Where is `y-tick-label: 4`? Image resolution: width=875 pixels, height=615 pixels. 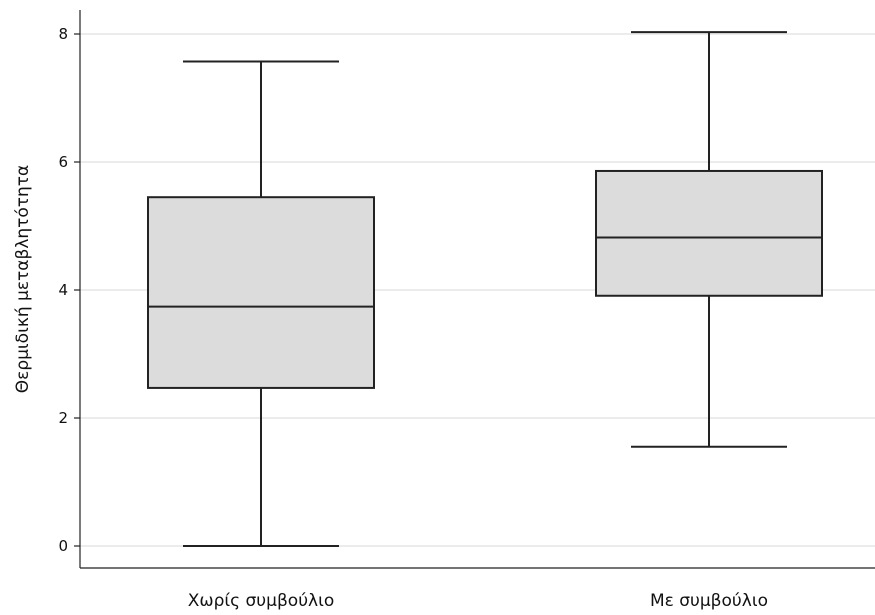
y-tick-label: 4 is located at coordinates (63, 290).